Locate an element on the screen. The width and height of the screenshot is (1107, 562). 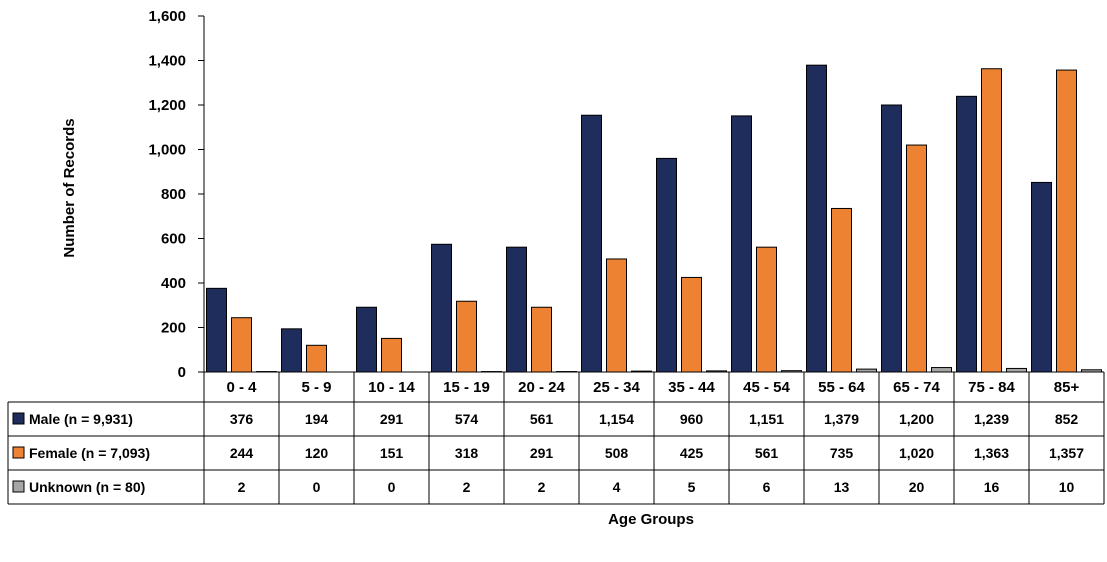
y-tick-label: 600 is located at coordinates (173, 239).